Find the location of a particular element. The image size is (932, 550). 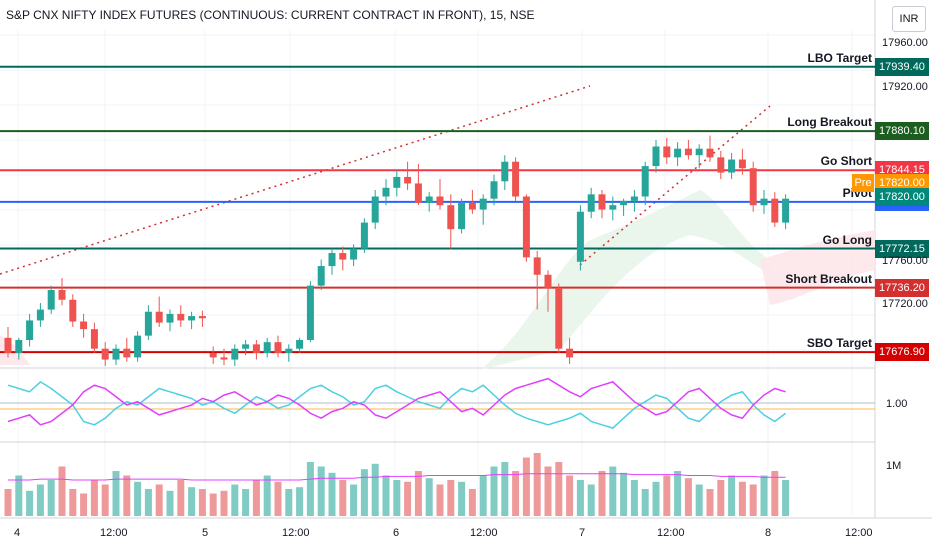

level-label: Long Breakout is located at coordinates (829, 122).